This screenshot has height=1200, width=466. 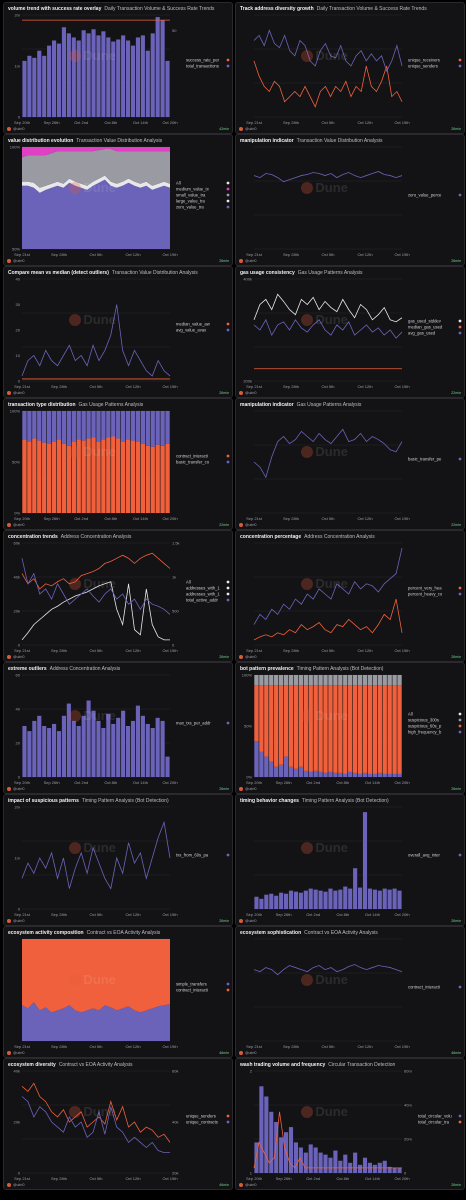 What do you see at coordinates (193, 462) in the screenshot?
I see `legend-label: basic_transfer_co` at bounding box center [193, 462].